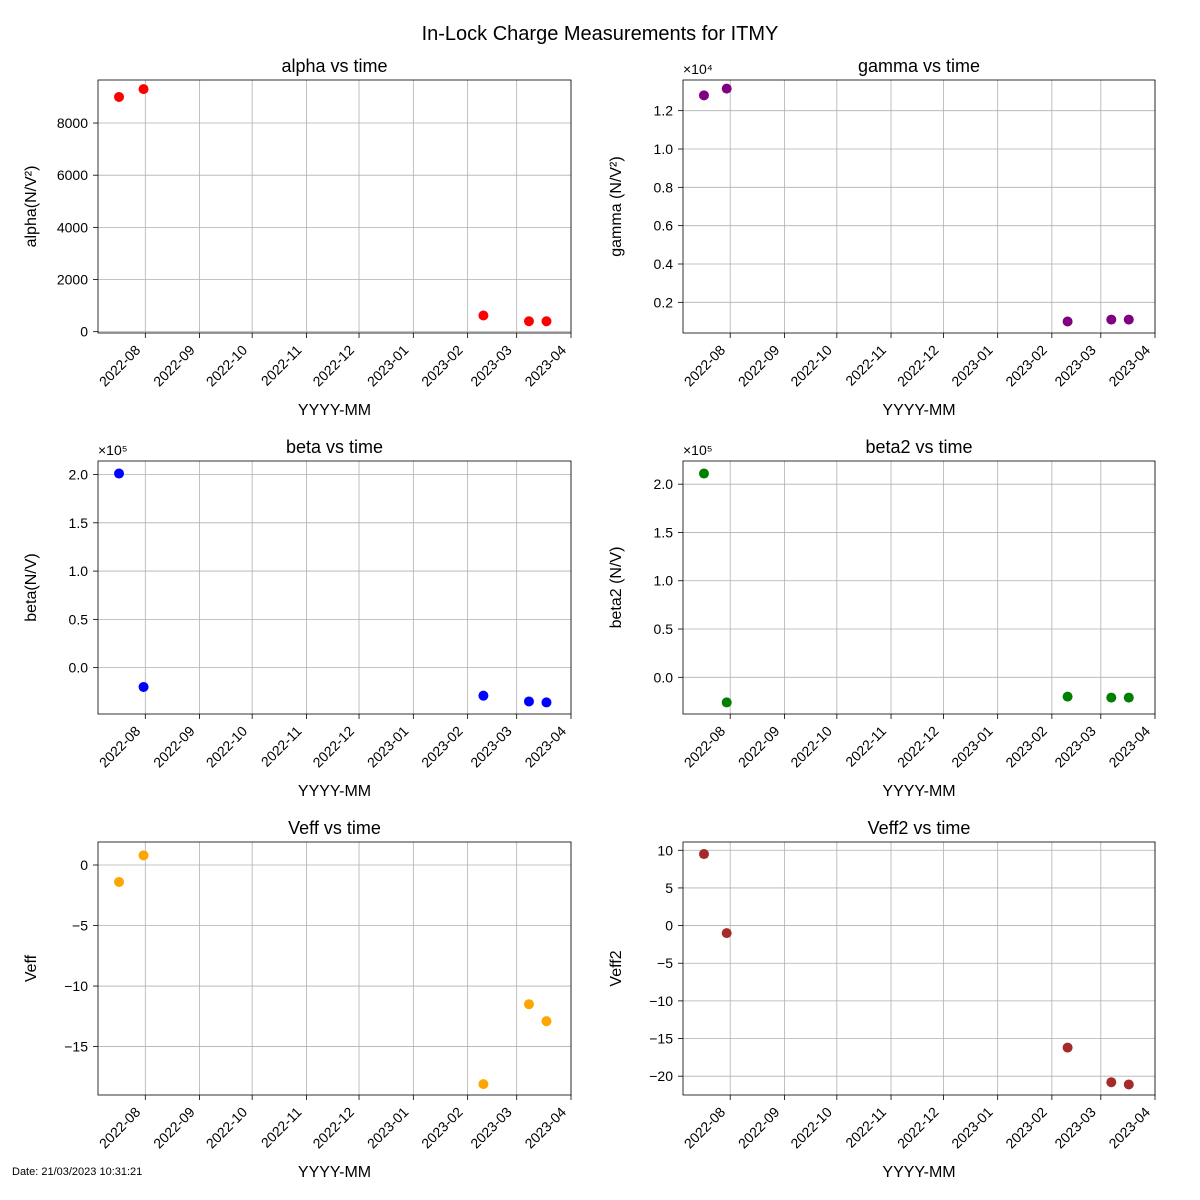 This screenshot has width=1200, height=1200. Describe the element at coordinates (31, 587) in the screenshot. I see `y-axis-label: beta(N/V)` at that location.